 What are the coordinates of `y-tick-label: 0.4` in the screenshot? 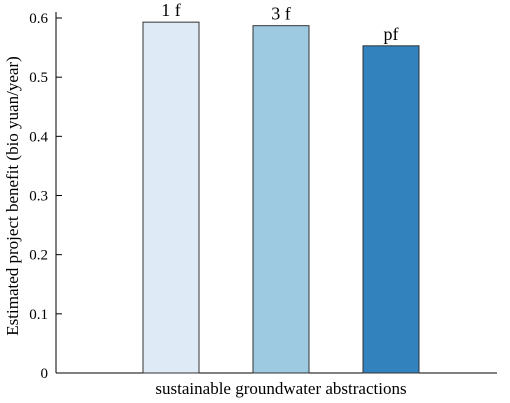 It's located at (38, 137).